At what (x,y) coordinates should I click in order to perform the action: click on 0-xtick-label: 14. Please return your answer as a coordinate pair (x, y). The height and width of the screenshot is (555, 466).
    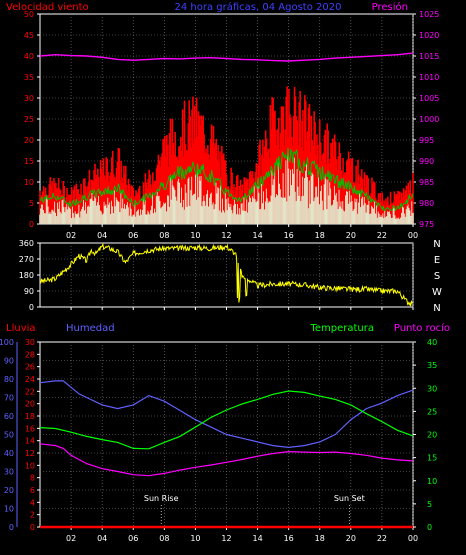
    Looking at the image, I should click on (257, 235).